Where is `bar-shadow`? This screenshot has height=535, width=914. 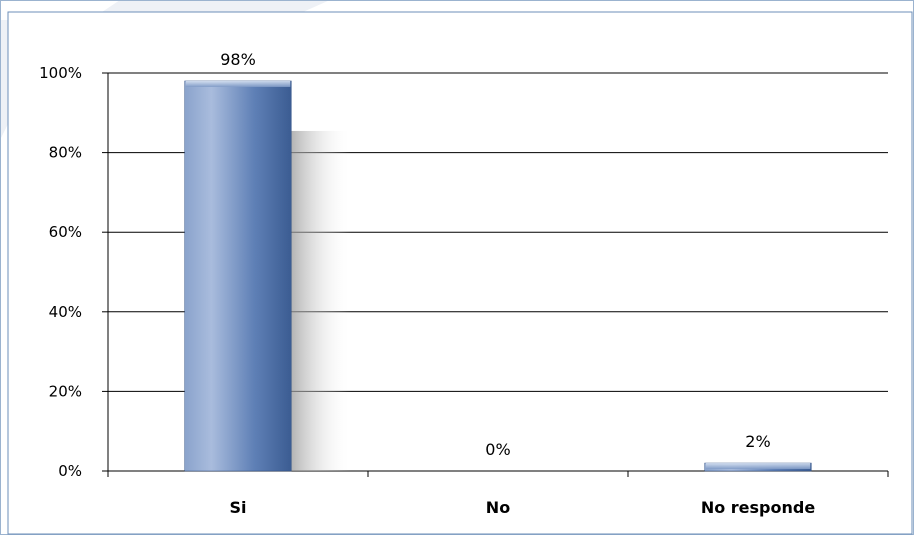
bar-shadow is located at coordinates (321, 300).